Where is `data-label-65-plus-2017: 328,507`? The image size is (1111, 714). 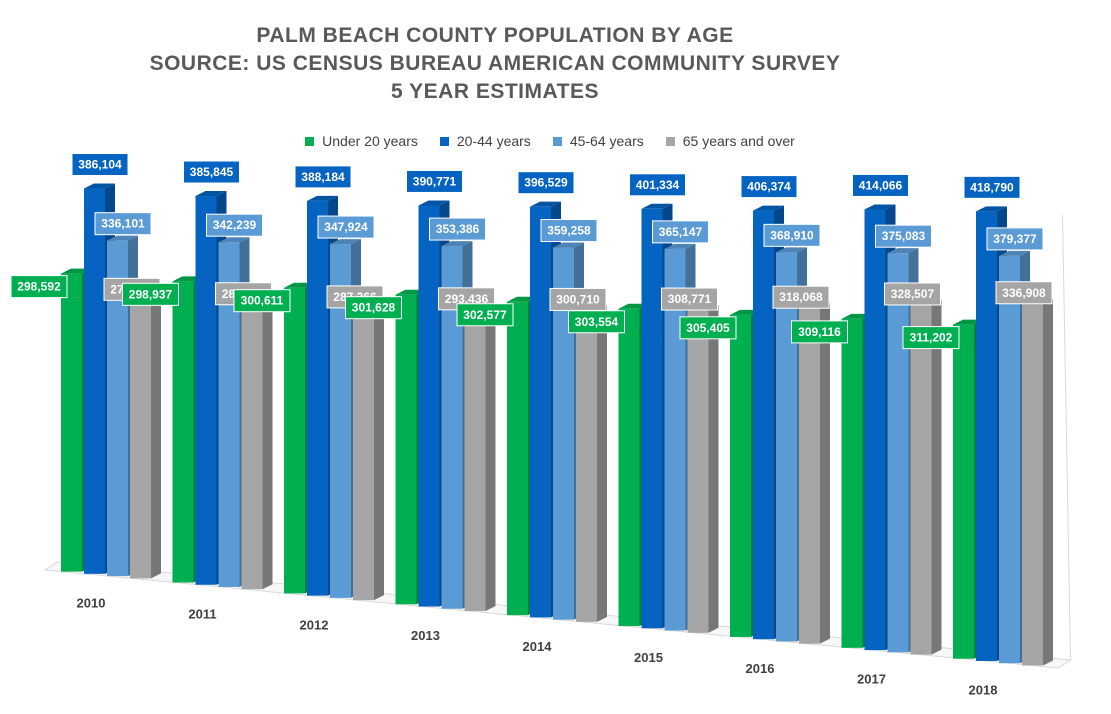
data-label-65-plus-2017: 328,507 is located at coordinates (913, 294).